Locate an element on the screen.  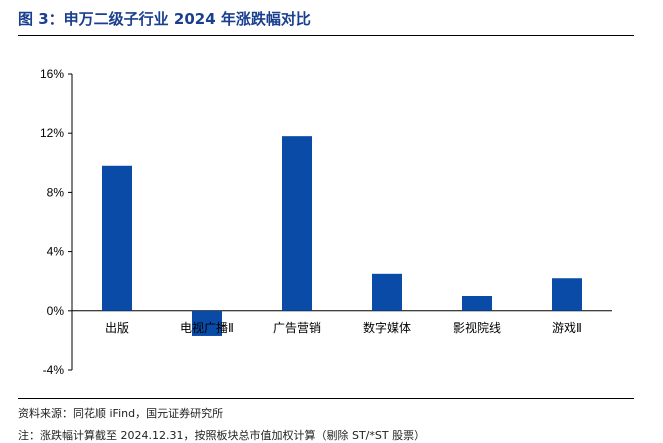
category-labels-group: 出版 电视广播Ⅱ 广告营销 数字媒体 影视院线 游戏Ⅱ is located at coordinates (343, 327).